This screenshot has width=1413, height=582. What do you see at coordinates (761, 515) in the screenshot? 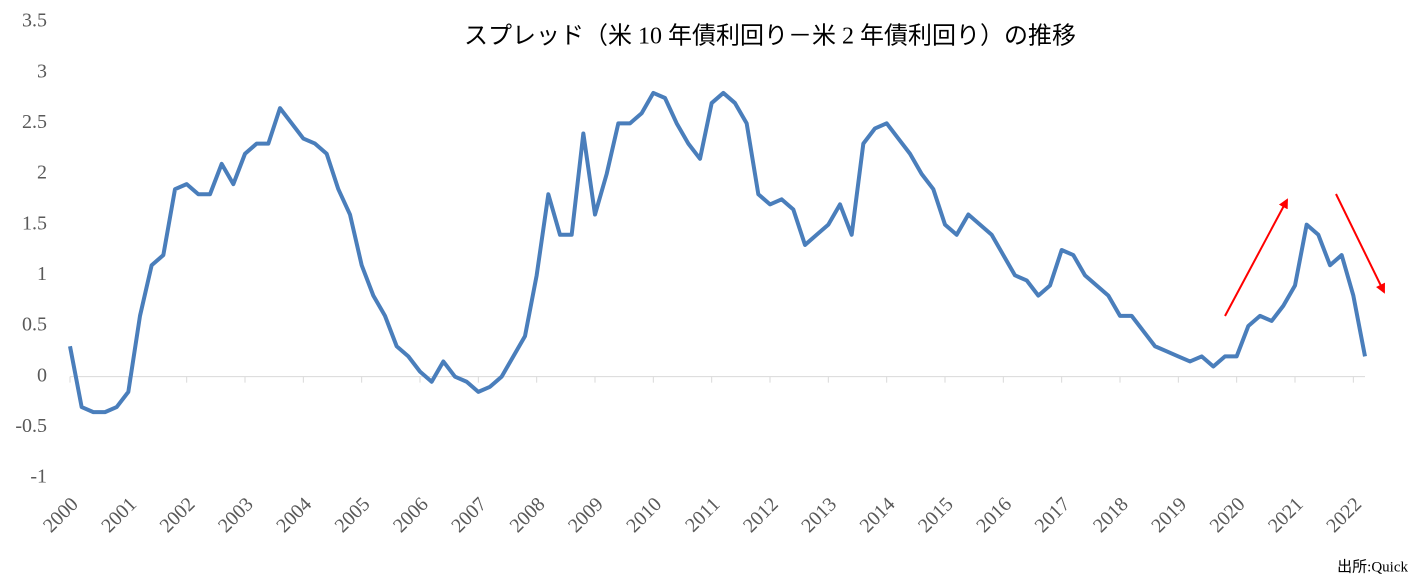
I see `x-tick-label: 2012` at bounding box center [761, 515].